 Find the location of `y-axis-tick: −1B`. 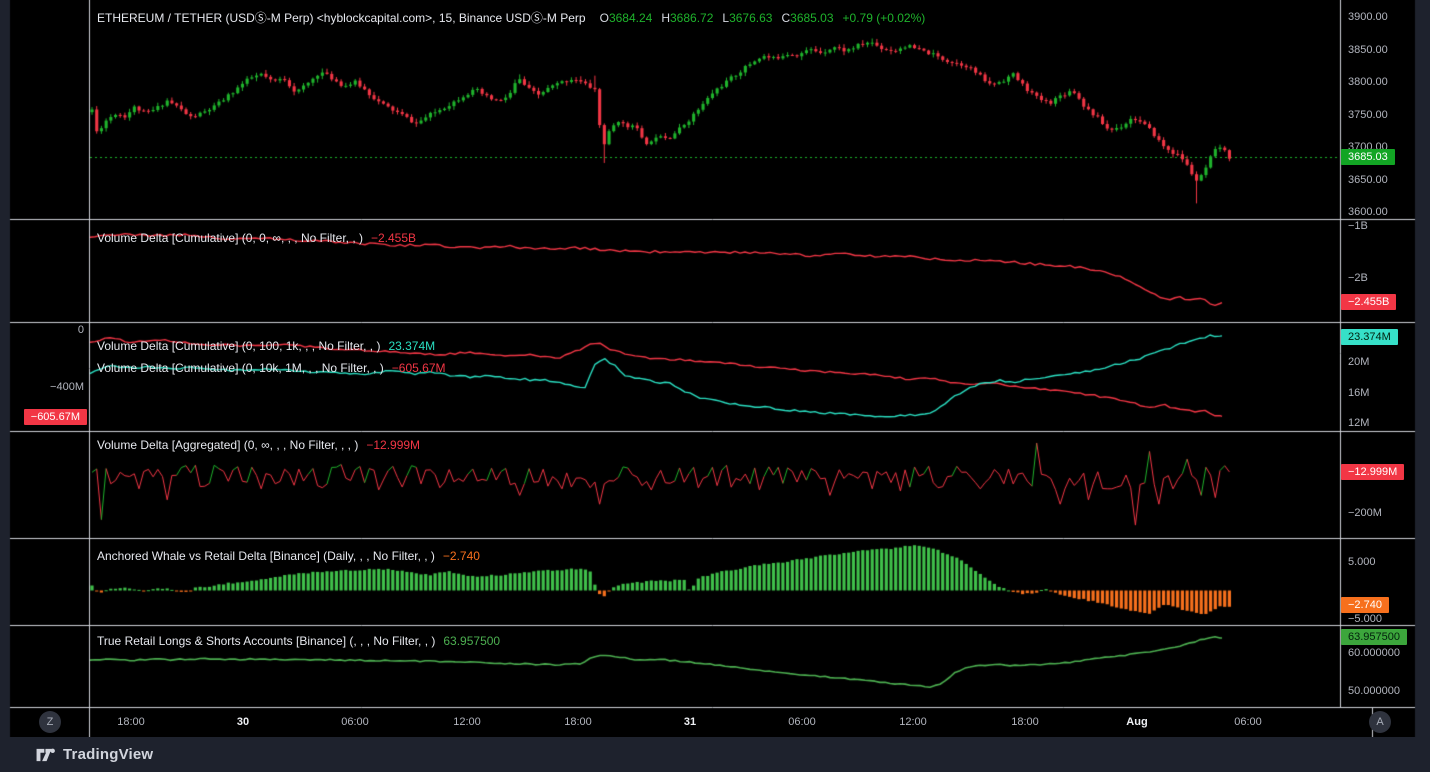

y-axis-tick: −1B is located at coordinates (1358, 226).